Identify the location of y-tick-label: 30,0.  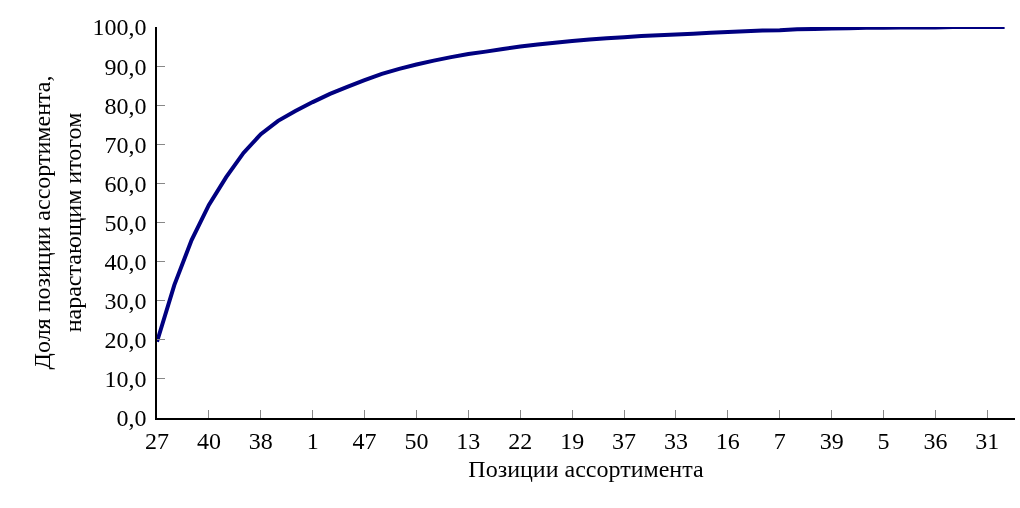
(125, 301).